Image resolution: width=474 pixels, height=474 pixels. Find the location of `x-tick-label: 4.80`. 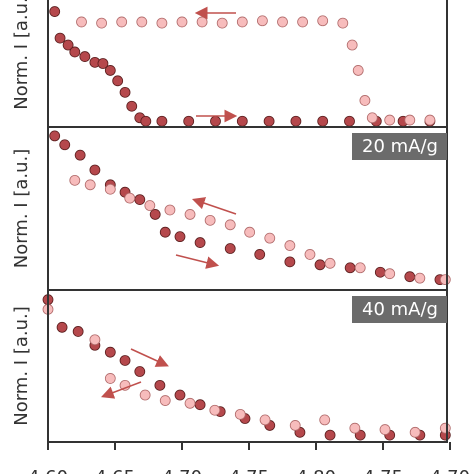

x-tick-label: 4.80 is located at coordinates (316, 470).